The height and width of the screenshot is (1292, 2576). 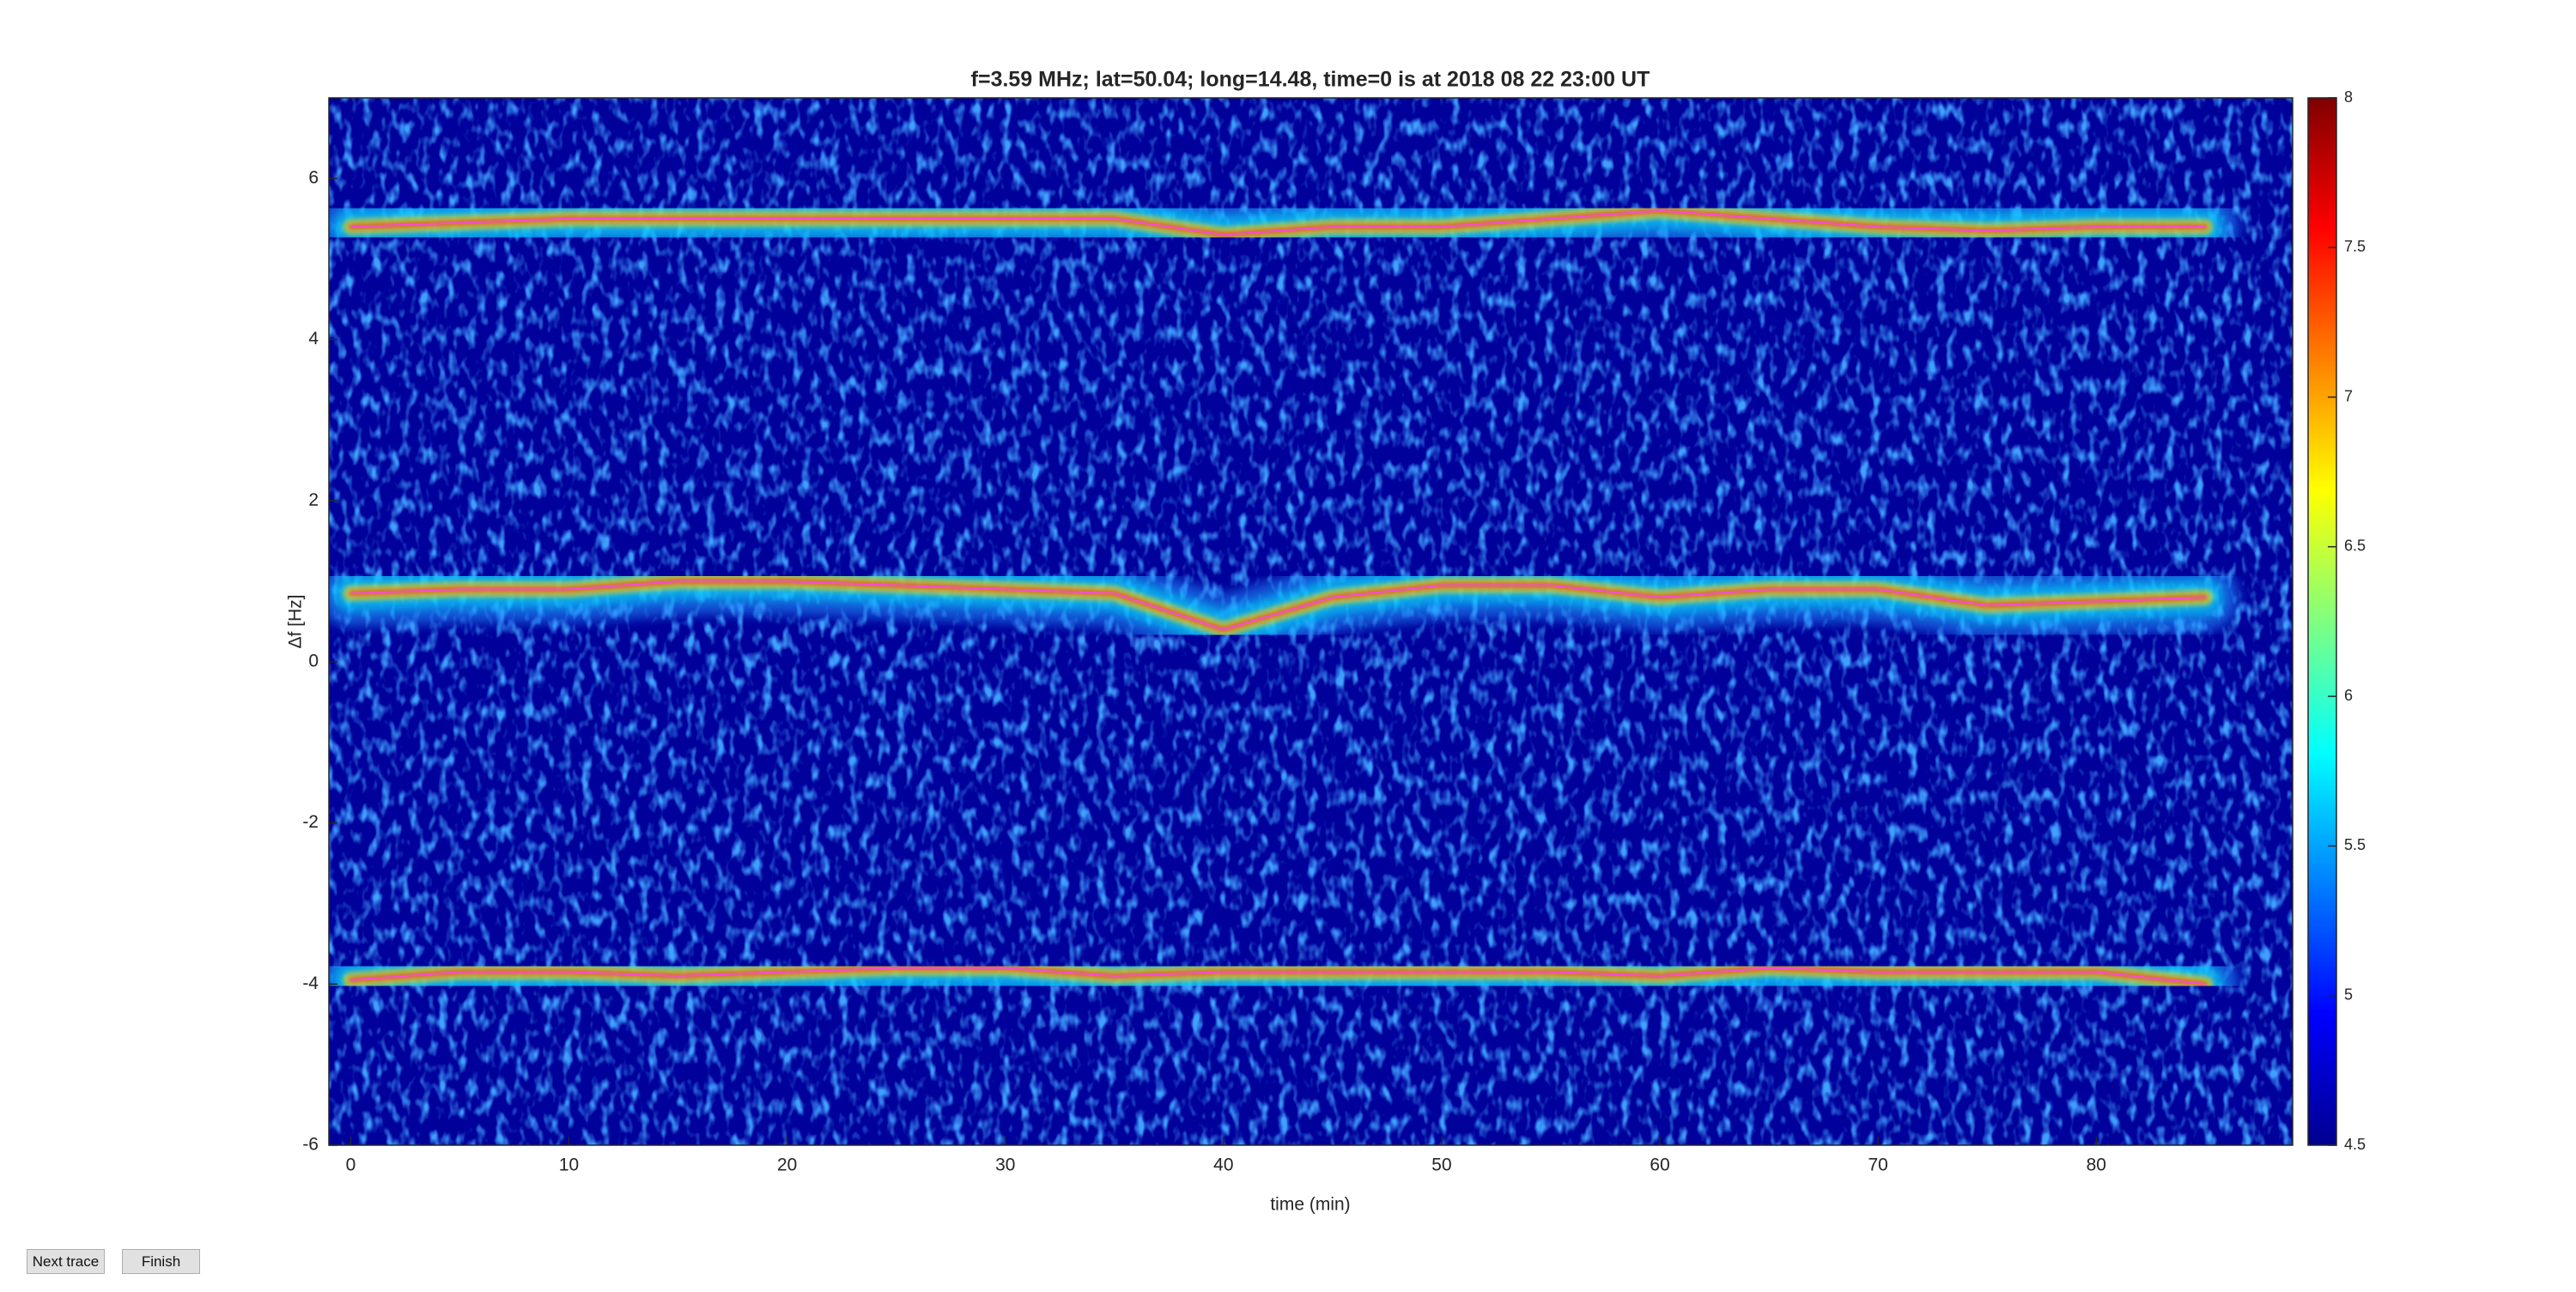 I want to click on colorbar-tick-label: 4.5, so click(x=2355, y=1144).